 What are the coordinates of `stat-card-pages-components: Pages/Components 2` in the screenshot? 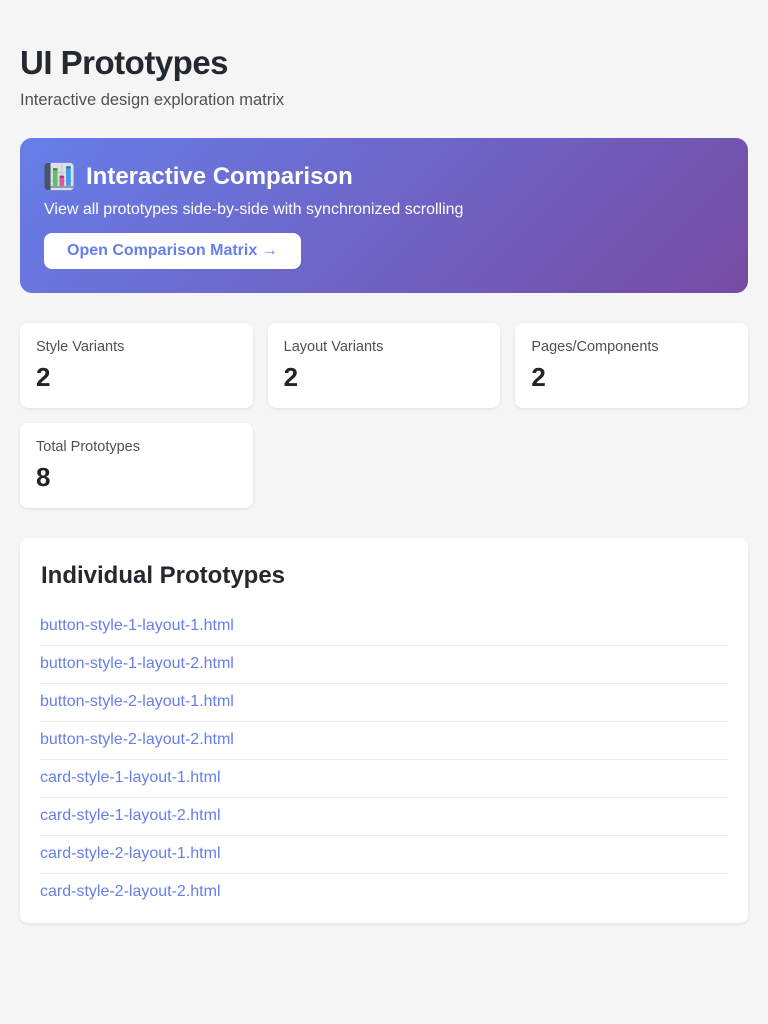 It's located at (631, 365).